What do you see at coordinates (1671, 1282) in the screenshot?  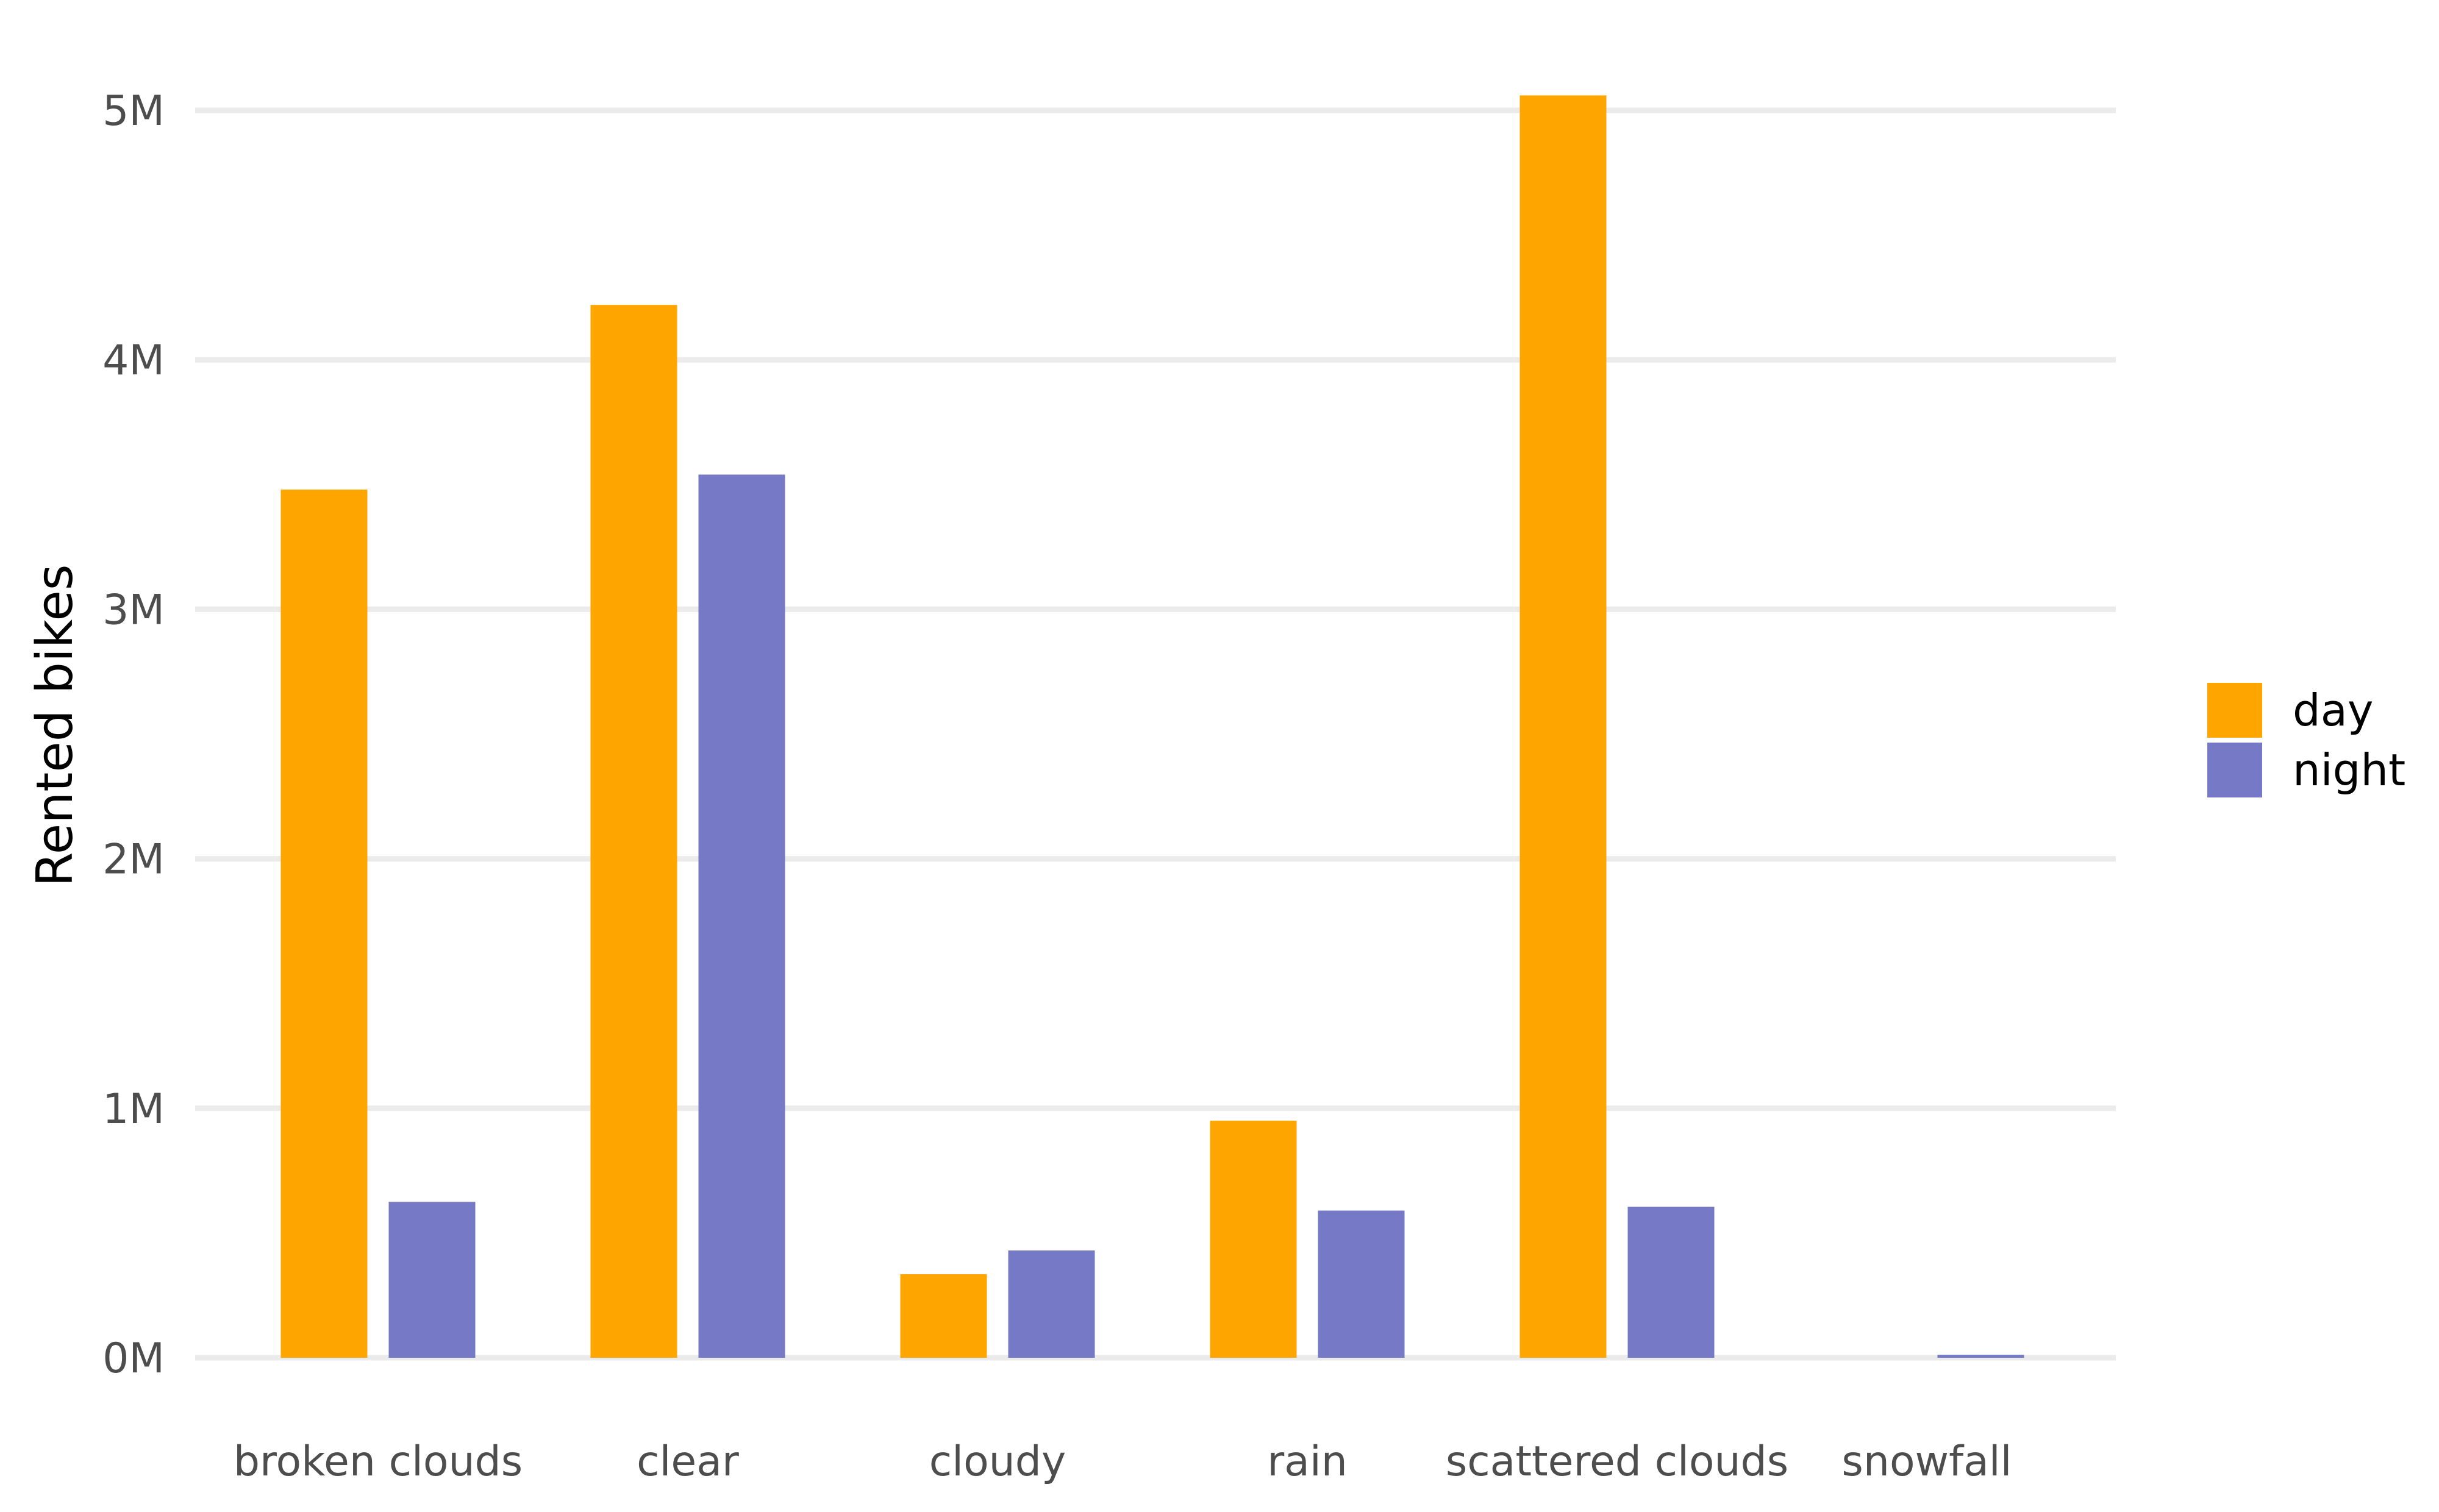 I see `bar-night-scattered-clouds` at bounding box center [1671, 1282].